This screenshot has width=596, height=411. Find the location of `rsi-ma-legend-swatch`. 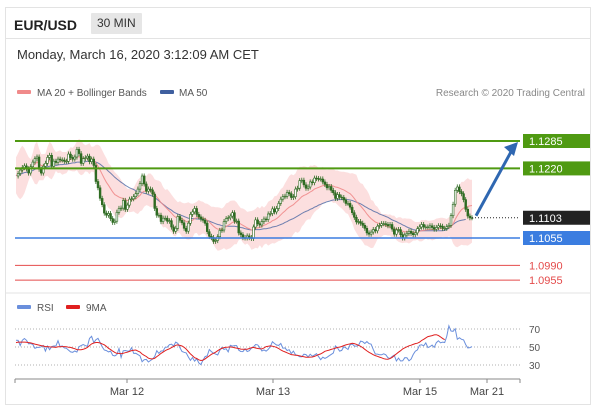

rsi-ma-legend-swatch is located at coordinates (73, 307).